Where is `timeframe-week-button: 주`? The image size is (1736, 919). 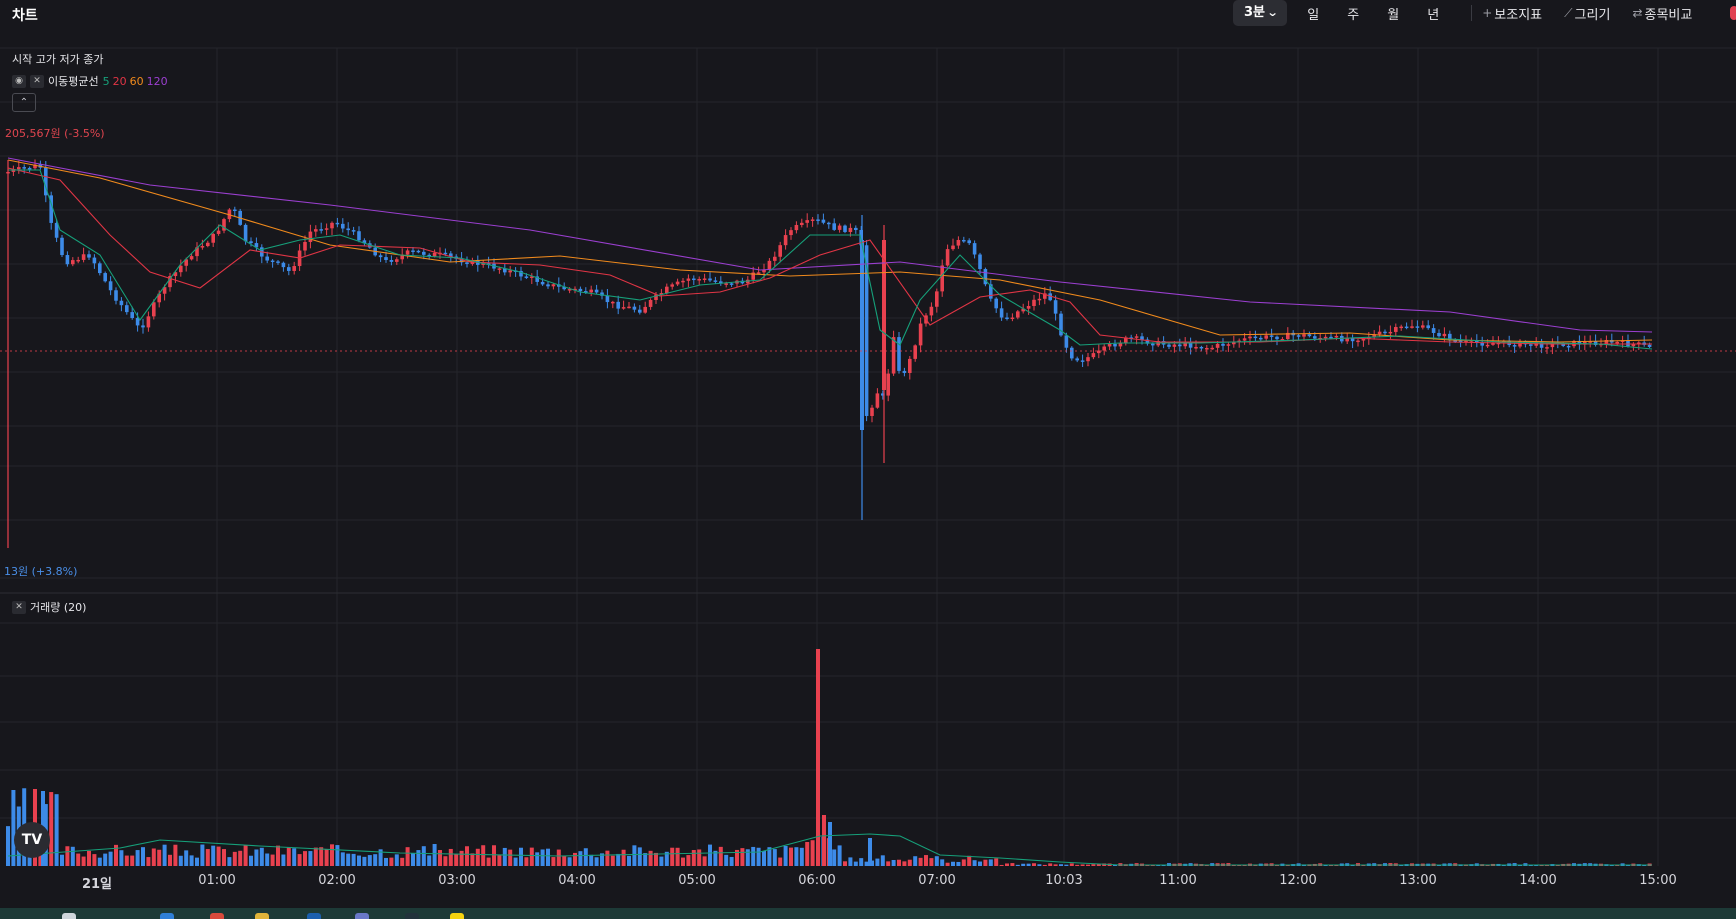 timeframe-week-button: 주 is located at coordinates (1353, 15).